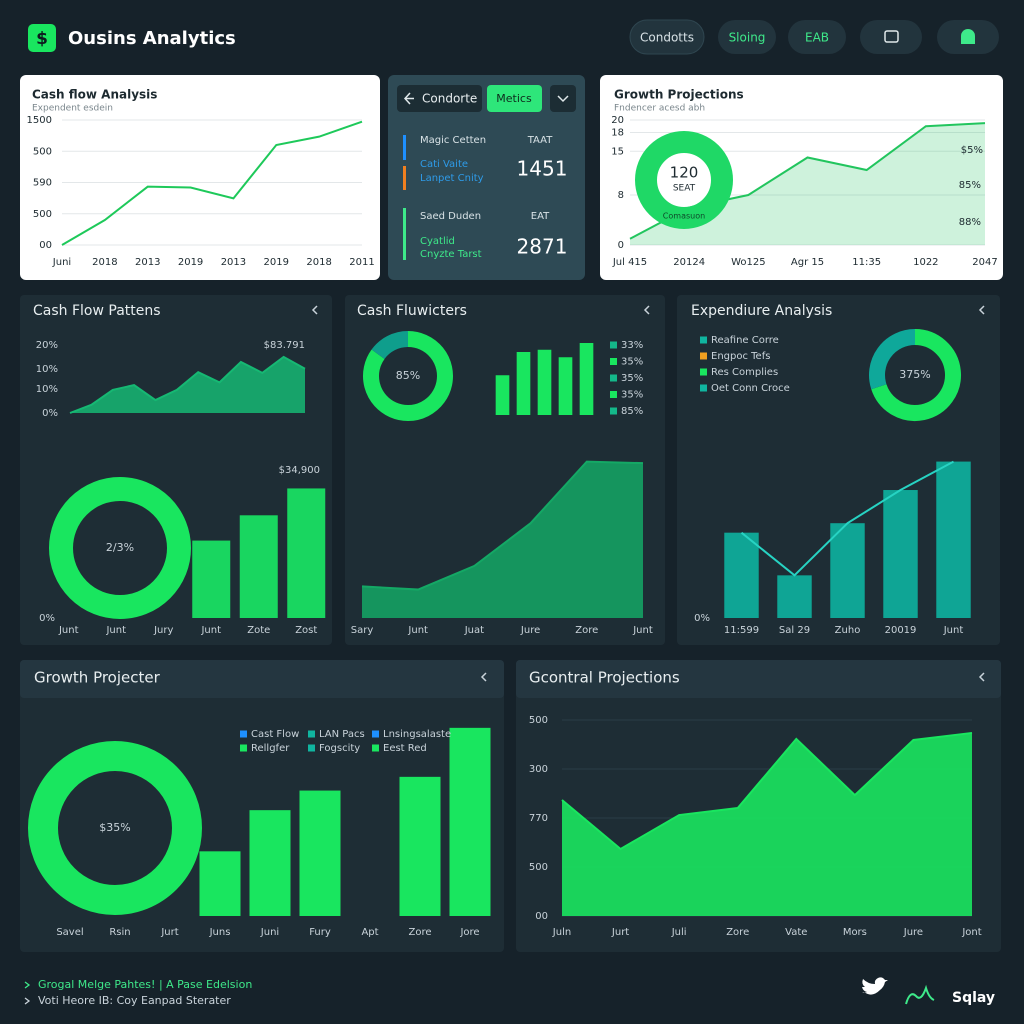  What do you see at coordinates (119, 932) in the screenshot?
I see `x-tick-label: Rsin` at bounding box center [119, 932].